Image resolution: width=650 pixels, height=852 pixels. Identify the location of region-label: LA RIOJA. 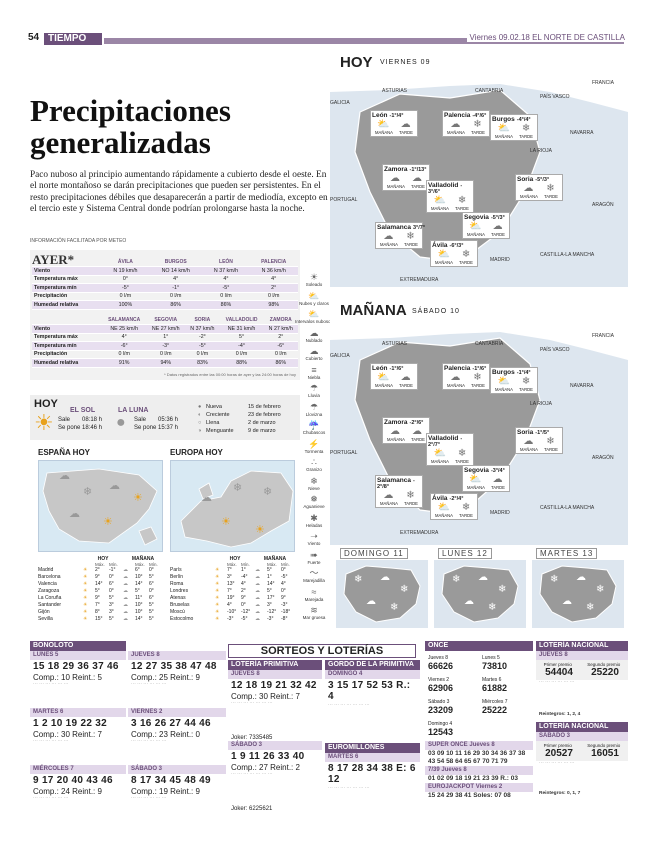
(541, 404).